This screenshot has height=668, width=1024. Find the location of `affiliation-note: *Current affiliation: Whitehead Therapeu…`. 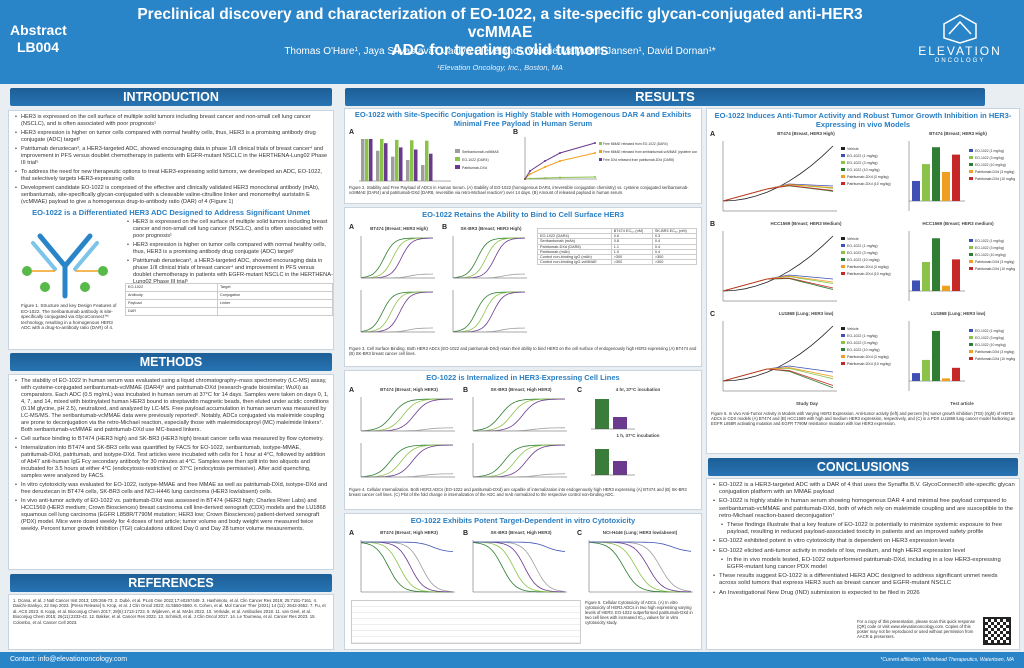

affiliation-note: *Current affiliation: Whitehead Therapeu… is located at coordinates (947, 660).